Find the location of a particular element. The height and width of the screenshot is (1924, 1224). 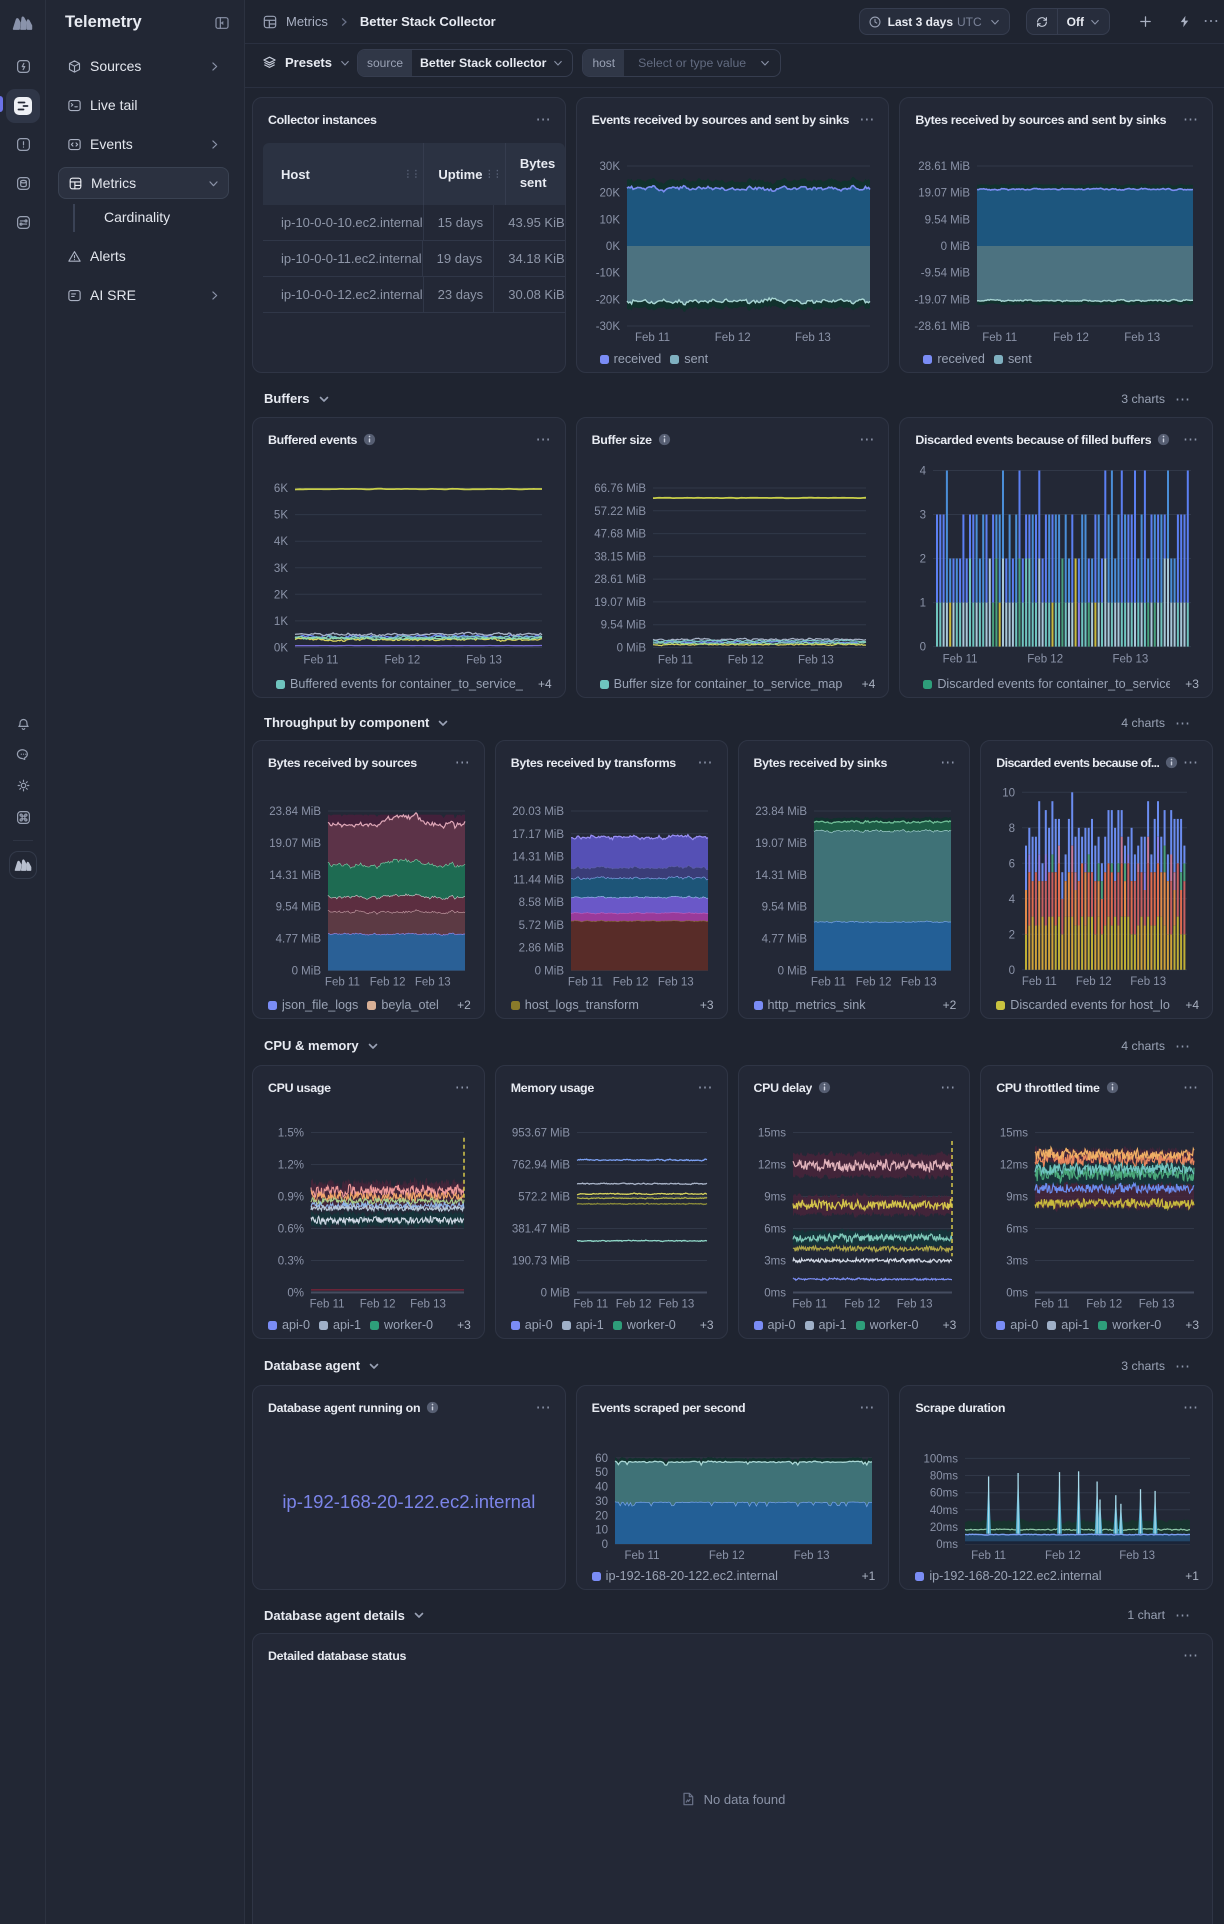

svg-text: -28.61 MiB is located at coordinates (943, 327).